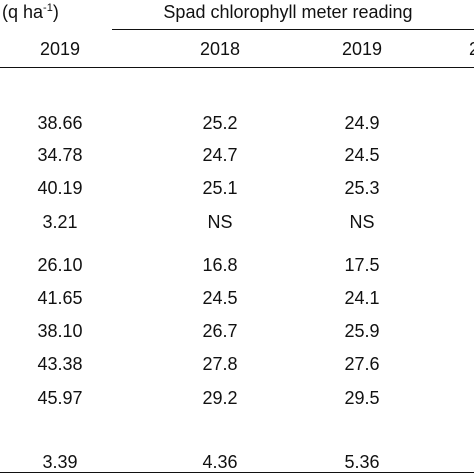 This screenshot has width=474, height=474. I want to click on unit-text: ), so click(55, 12).